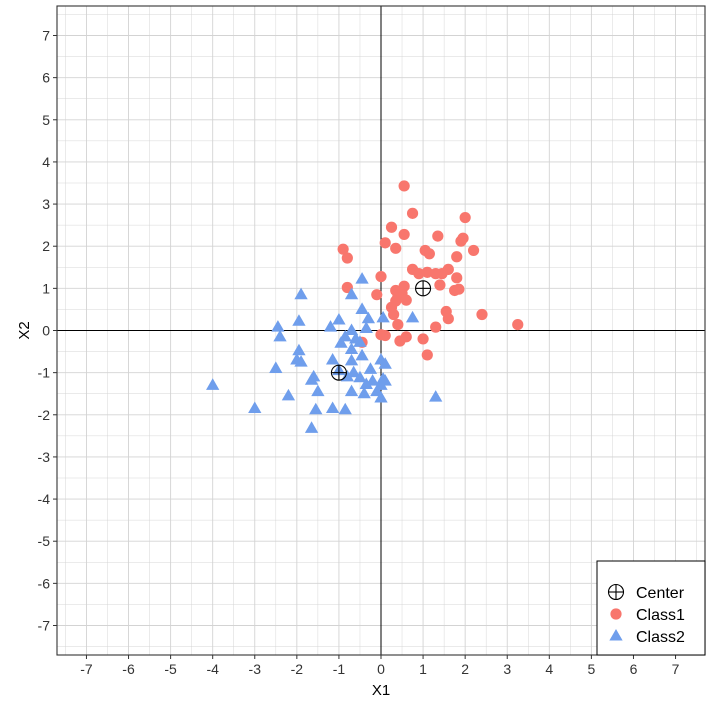 The image size is (721, 705). What do you see at coordinates (423, 669) in the screenshot?
I see `x-tick-label: 1` at bounding box center [423, 669].